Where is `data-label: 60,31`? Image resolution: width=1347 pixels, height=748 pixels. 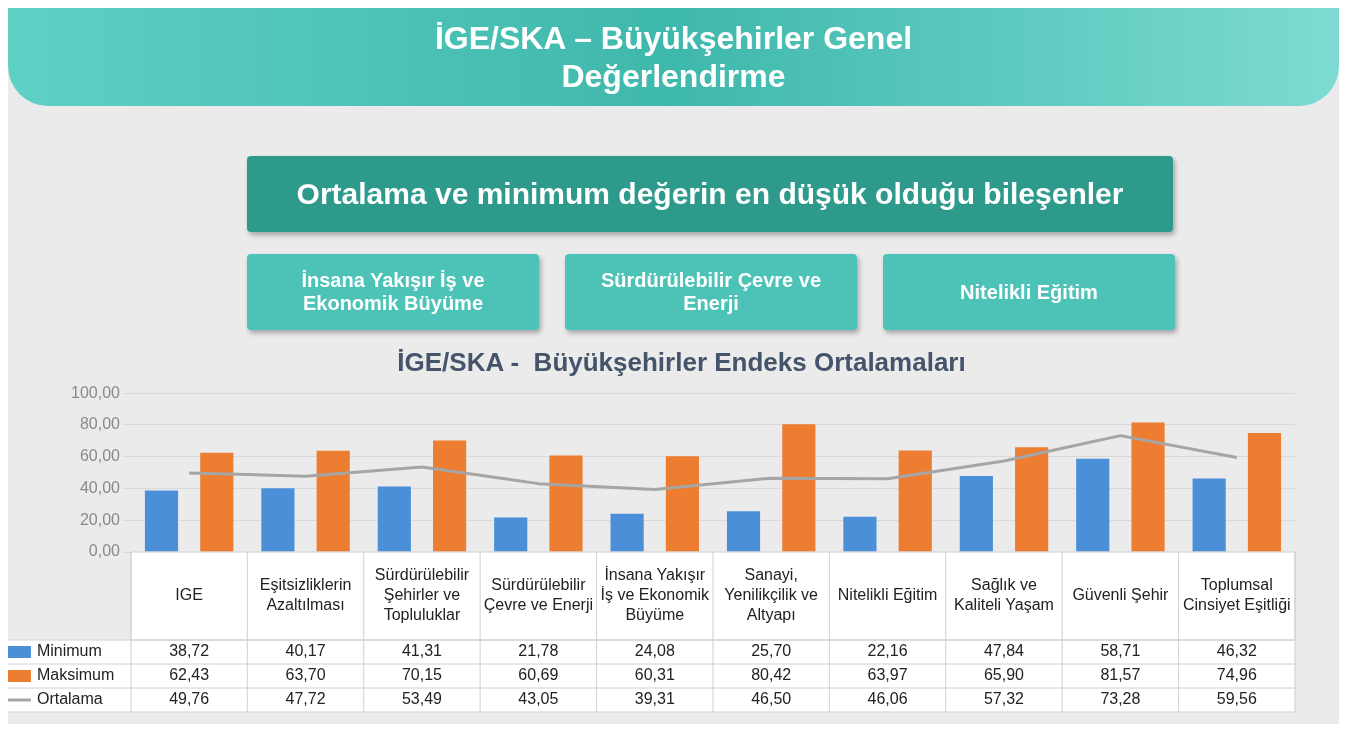 data-label: 60,31 is located at coordinates (654, 675).